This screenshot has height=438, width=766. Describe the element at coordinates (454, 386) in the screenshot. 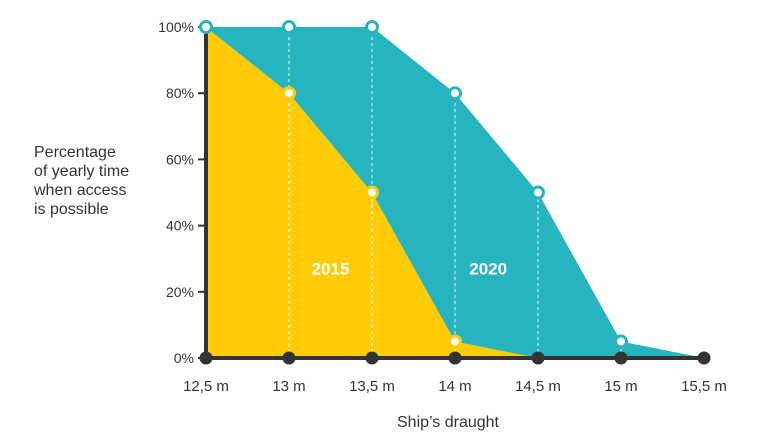

I see `x-tick-label: 14 m` at that location.